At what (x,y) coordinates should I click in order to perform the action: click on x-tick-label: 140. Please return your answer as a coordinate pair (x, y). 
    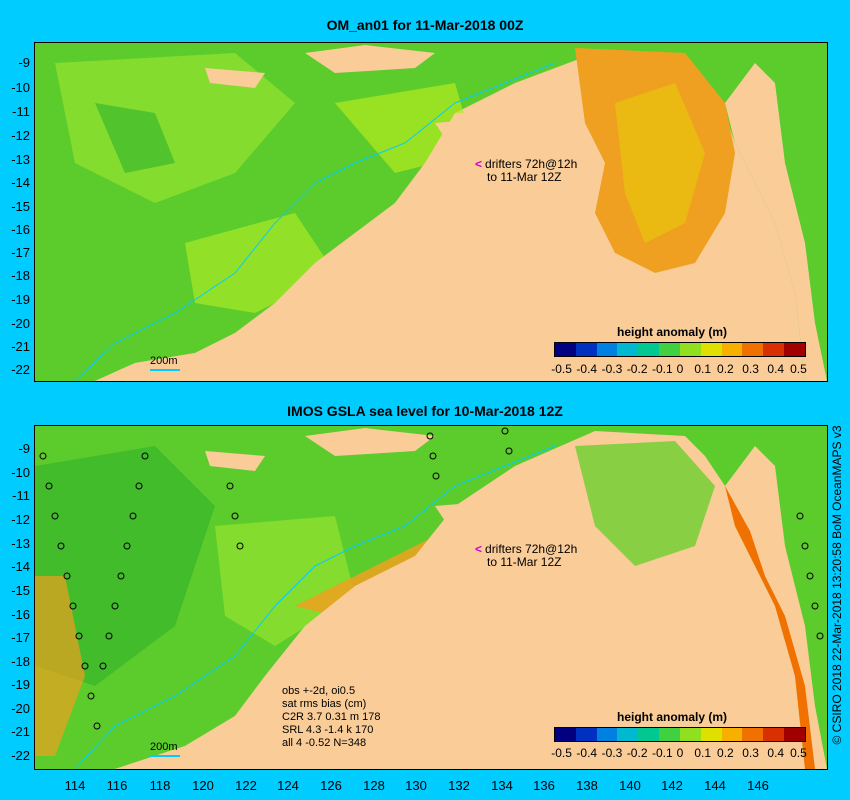
    Looking at the image, I should click on (630, 785).